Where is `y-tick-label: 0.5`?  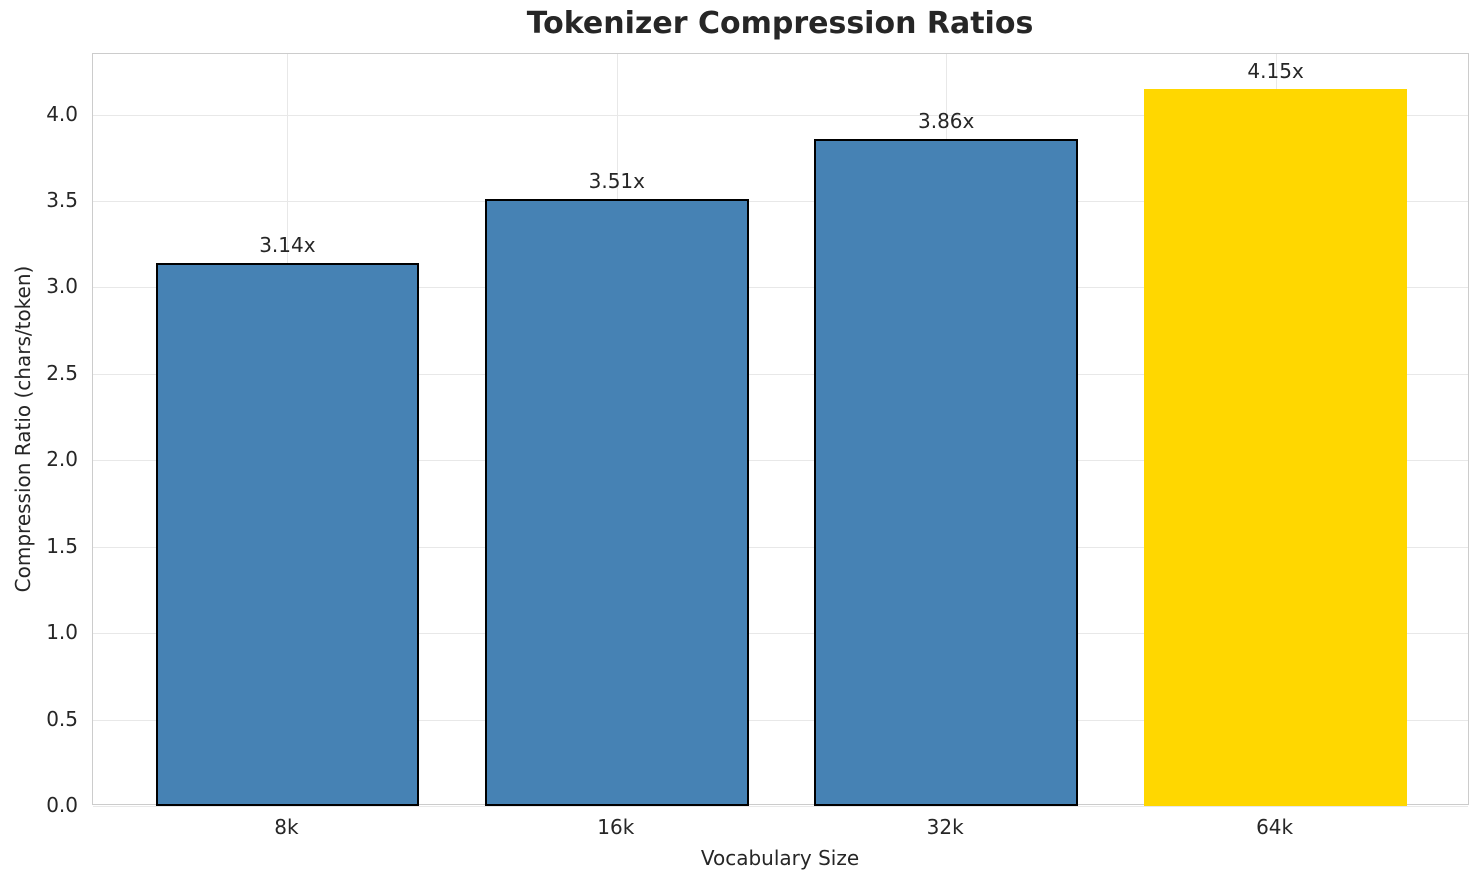
y-tick-label: 0.5 is located at coordinates (62, 718).